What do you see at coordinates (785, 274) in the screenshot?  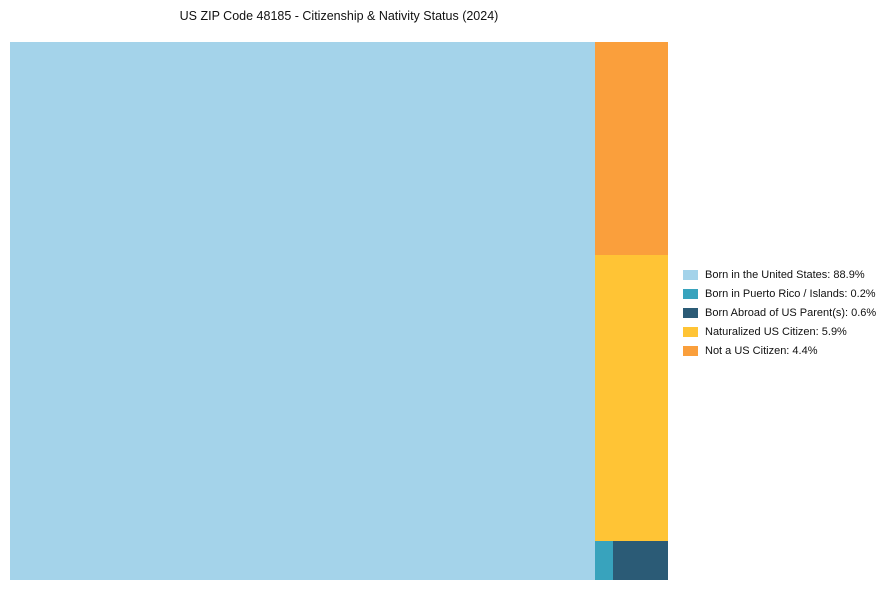 I see `legend-label: Born in the United States: 88.9%` at bounding box center [785, 274].